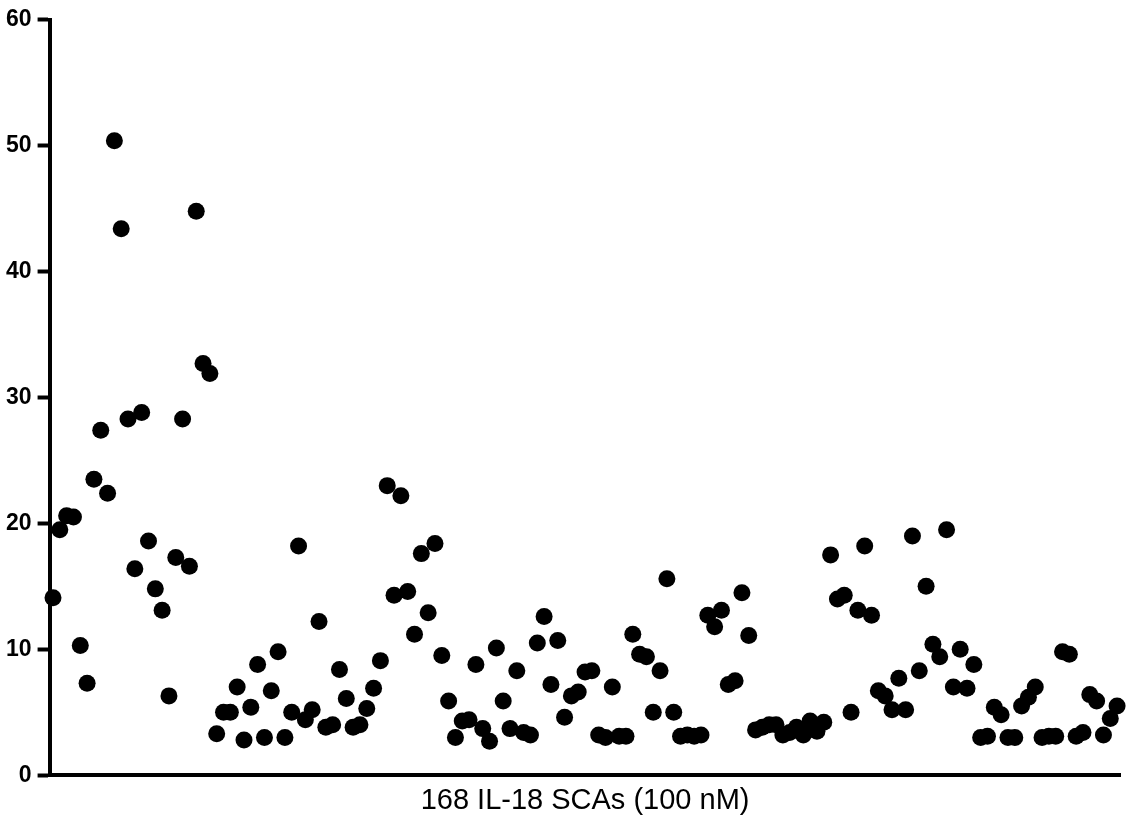 This screenshot has height=828, width=1129. Describe the element at coordinates (585, 798) in the screenshot. I see `x-axis-title: 168 IL-18 SCAs (100 nM)` at that location.